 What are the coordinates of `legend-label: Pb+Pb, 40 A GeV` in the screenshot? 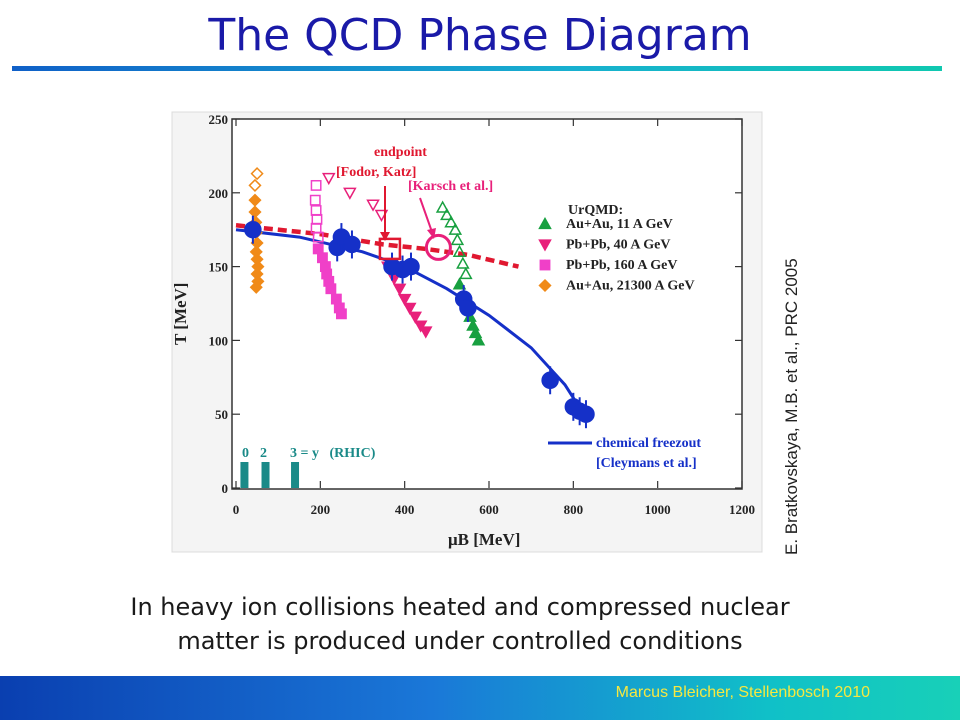 It's located at (618, 245).